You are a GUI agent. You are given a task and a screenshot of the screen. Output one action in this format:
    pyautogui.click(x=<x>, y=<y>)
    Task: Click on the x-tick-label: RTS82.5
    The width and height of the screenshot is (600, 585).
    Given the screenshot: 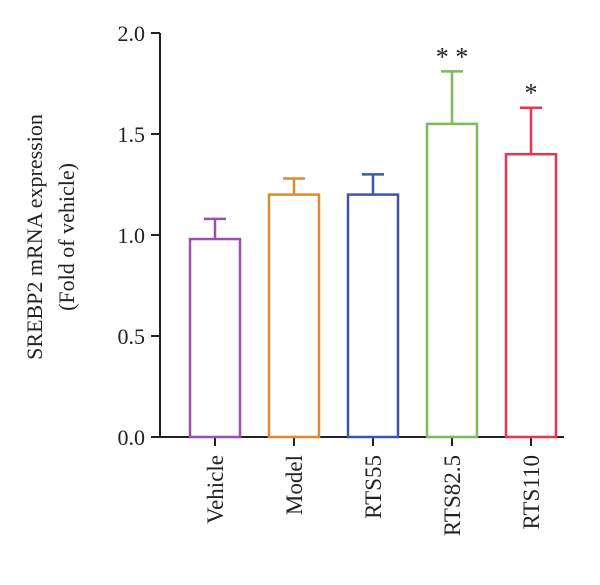 What is the action you would take?
    pyautogui.click(x=452, y=495)
    